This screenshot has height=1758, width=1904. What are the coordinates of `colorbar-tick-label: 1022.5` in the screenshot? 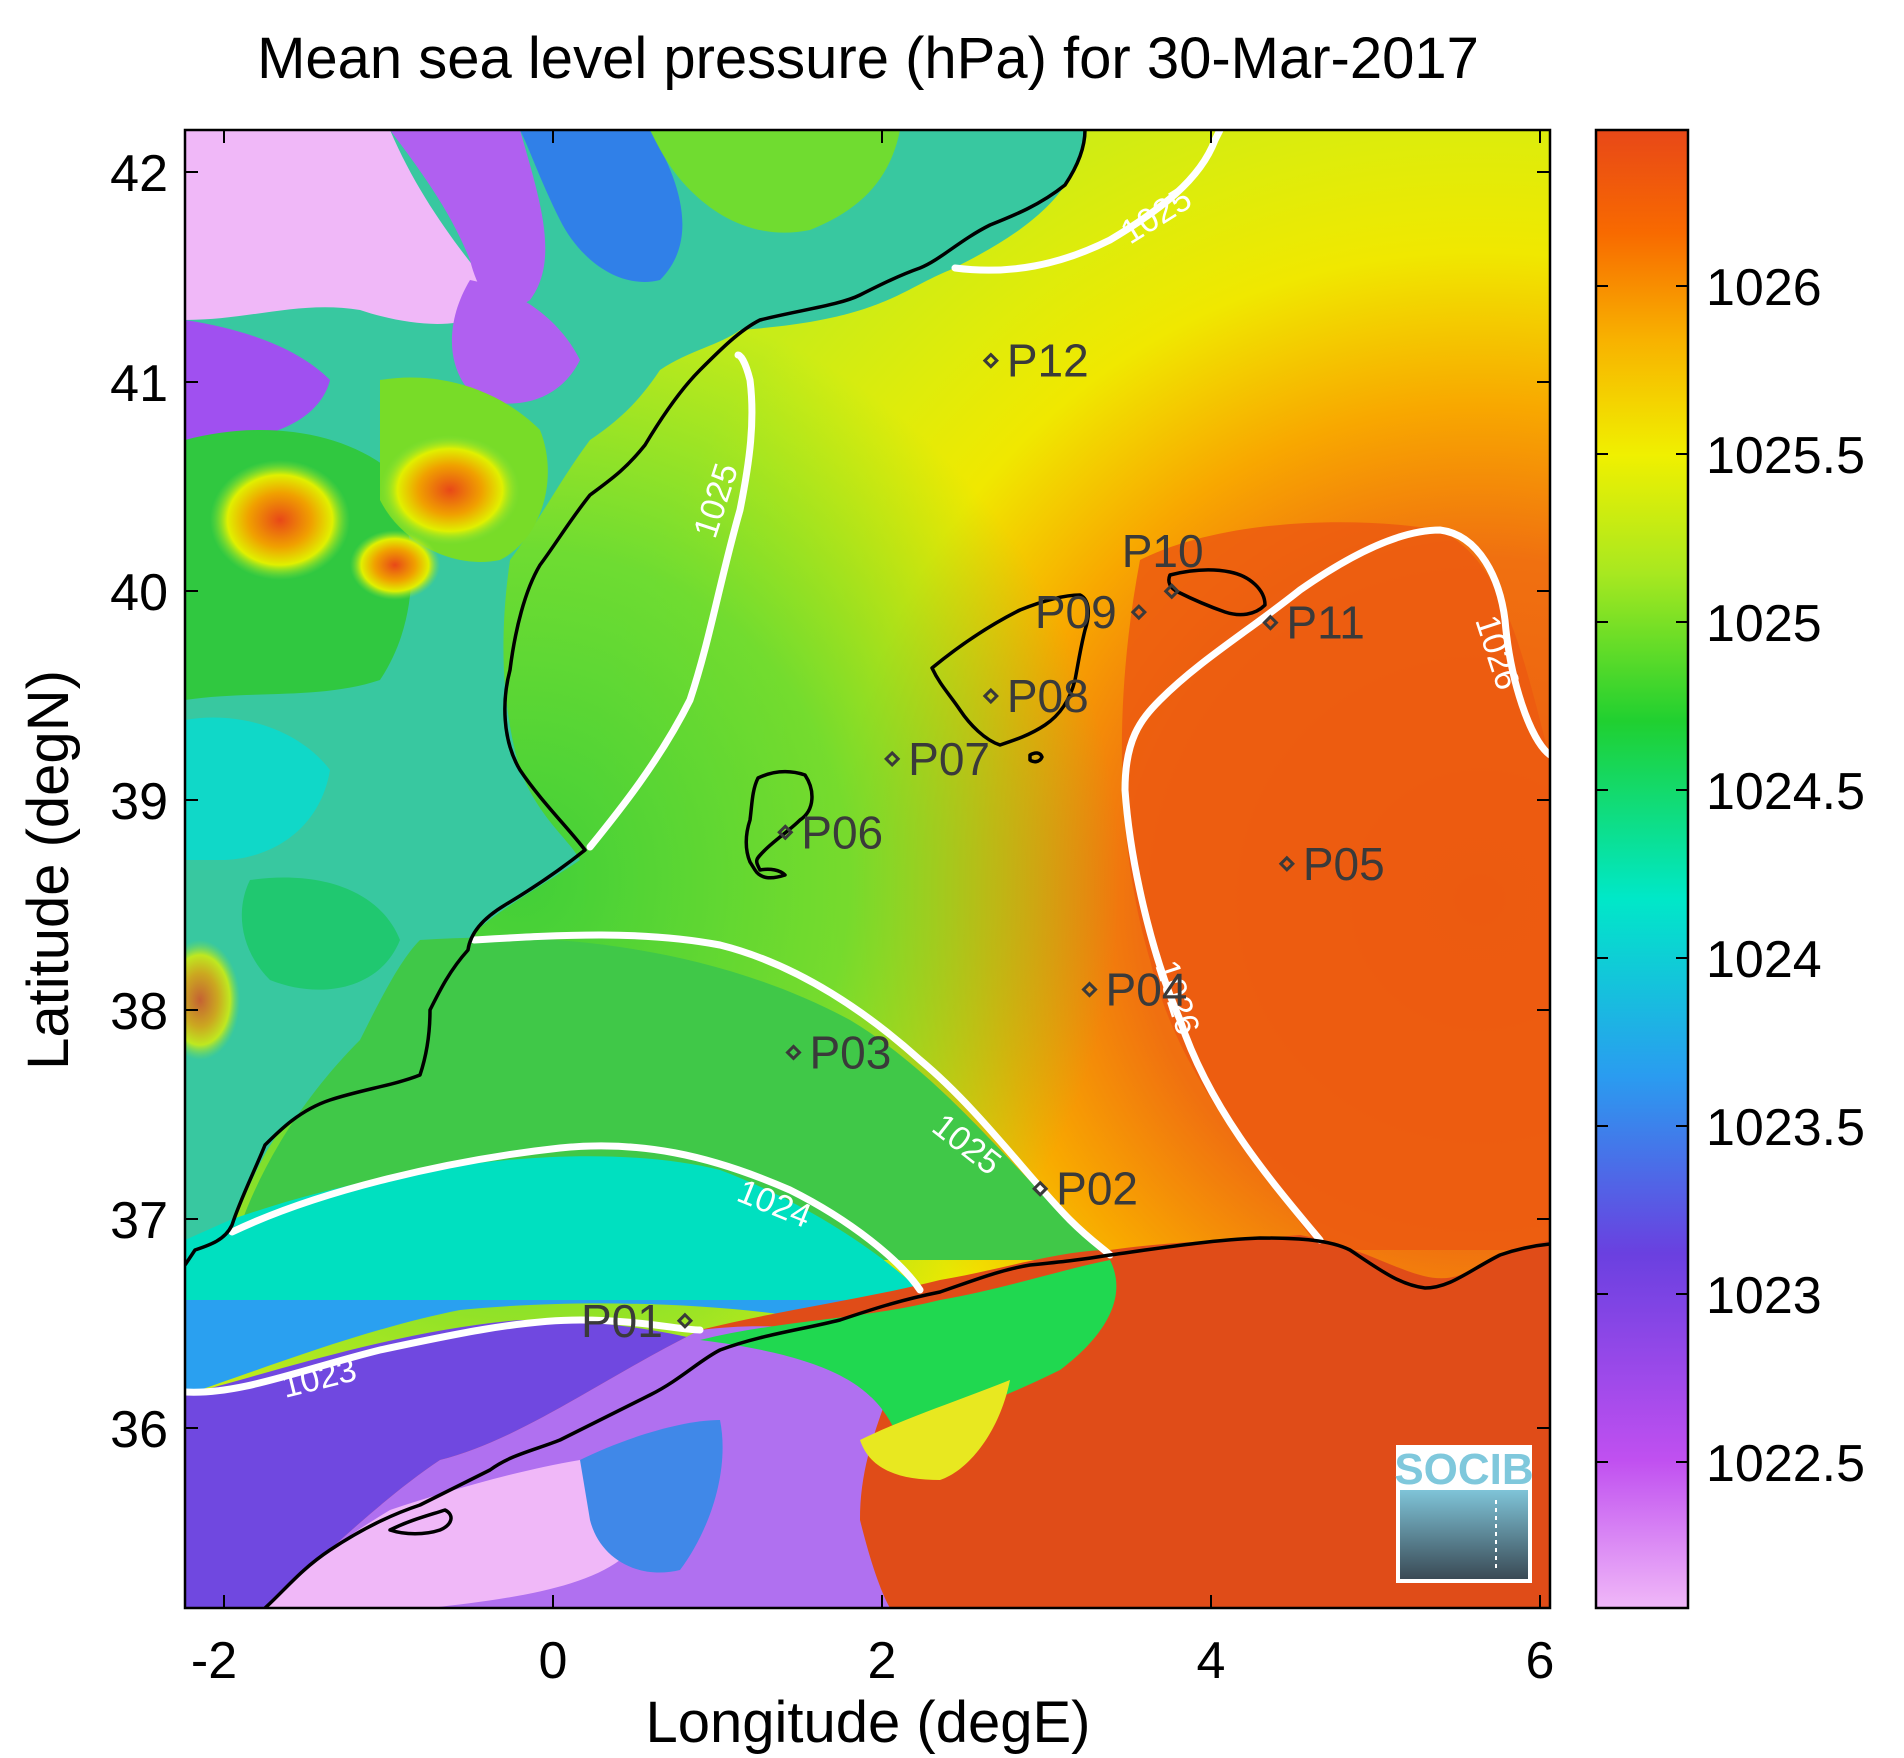 It's located at (1785, 1464).